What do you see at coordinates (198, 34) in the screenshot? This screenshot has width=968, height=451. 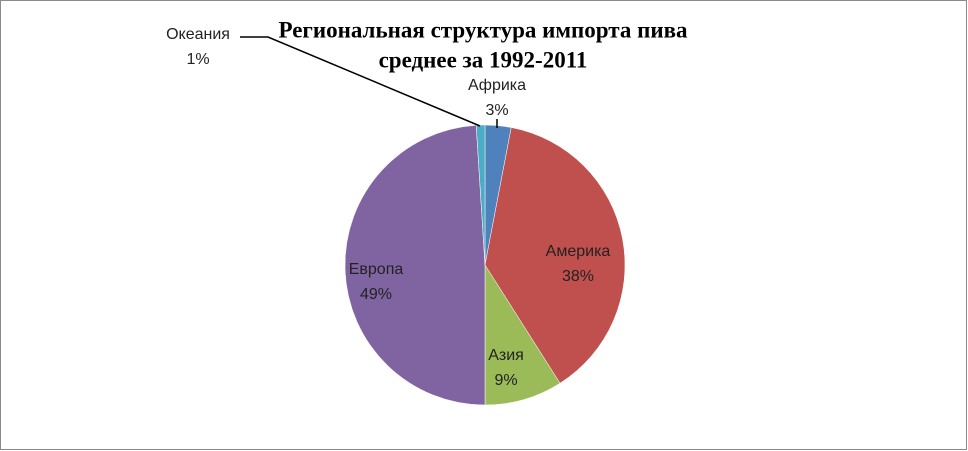 I see `slice-label: Океания` at bounding box center [198, 34].